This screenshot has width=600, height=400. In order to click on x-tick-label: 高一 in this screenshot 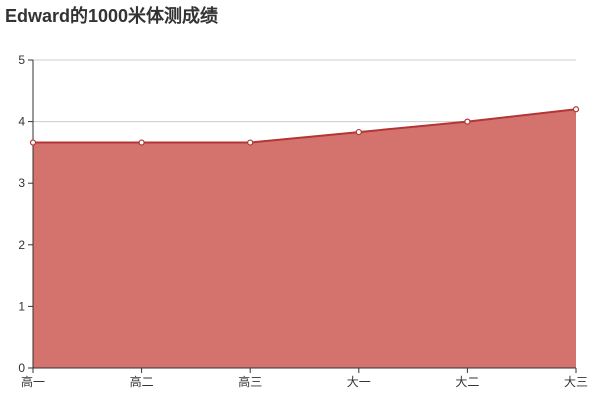, I will do `click(33, 381)`.